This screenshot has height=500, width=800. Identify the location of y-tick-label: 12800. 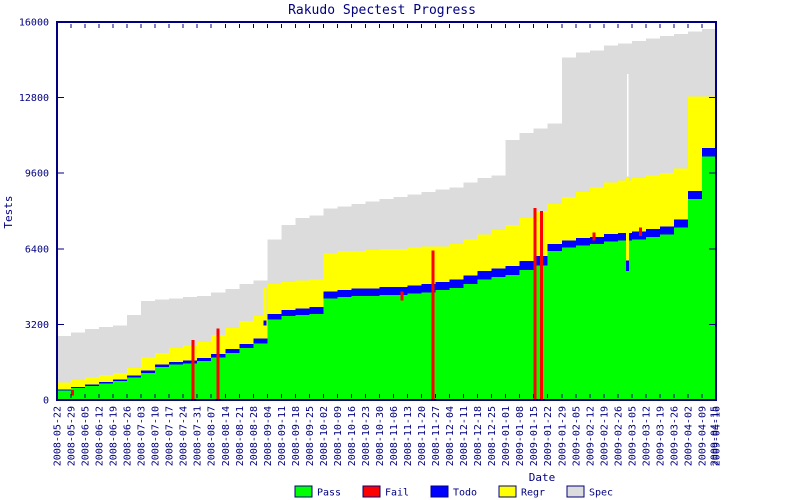
(34, 98).